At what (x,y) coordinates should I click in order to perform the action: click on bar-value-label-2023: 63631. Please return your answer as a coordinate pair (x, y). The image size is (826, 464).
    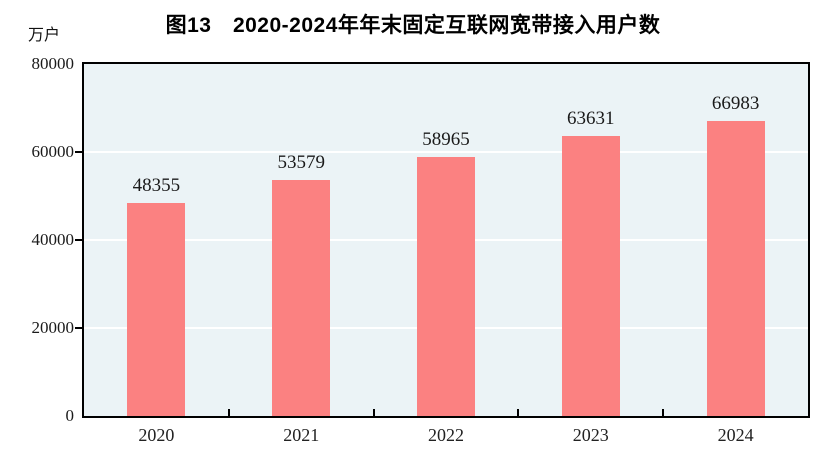
    Looking at the image, I should click on (591, 119).